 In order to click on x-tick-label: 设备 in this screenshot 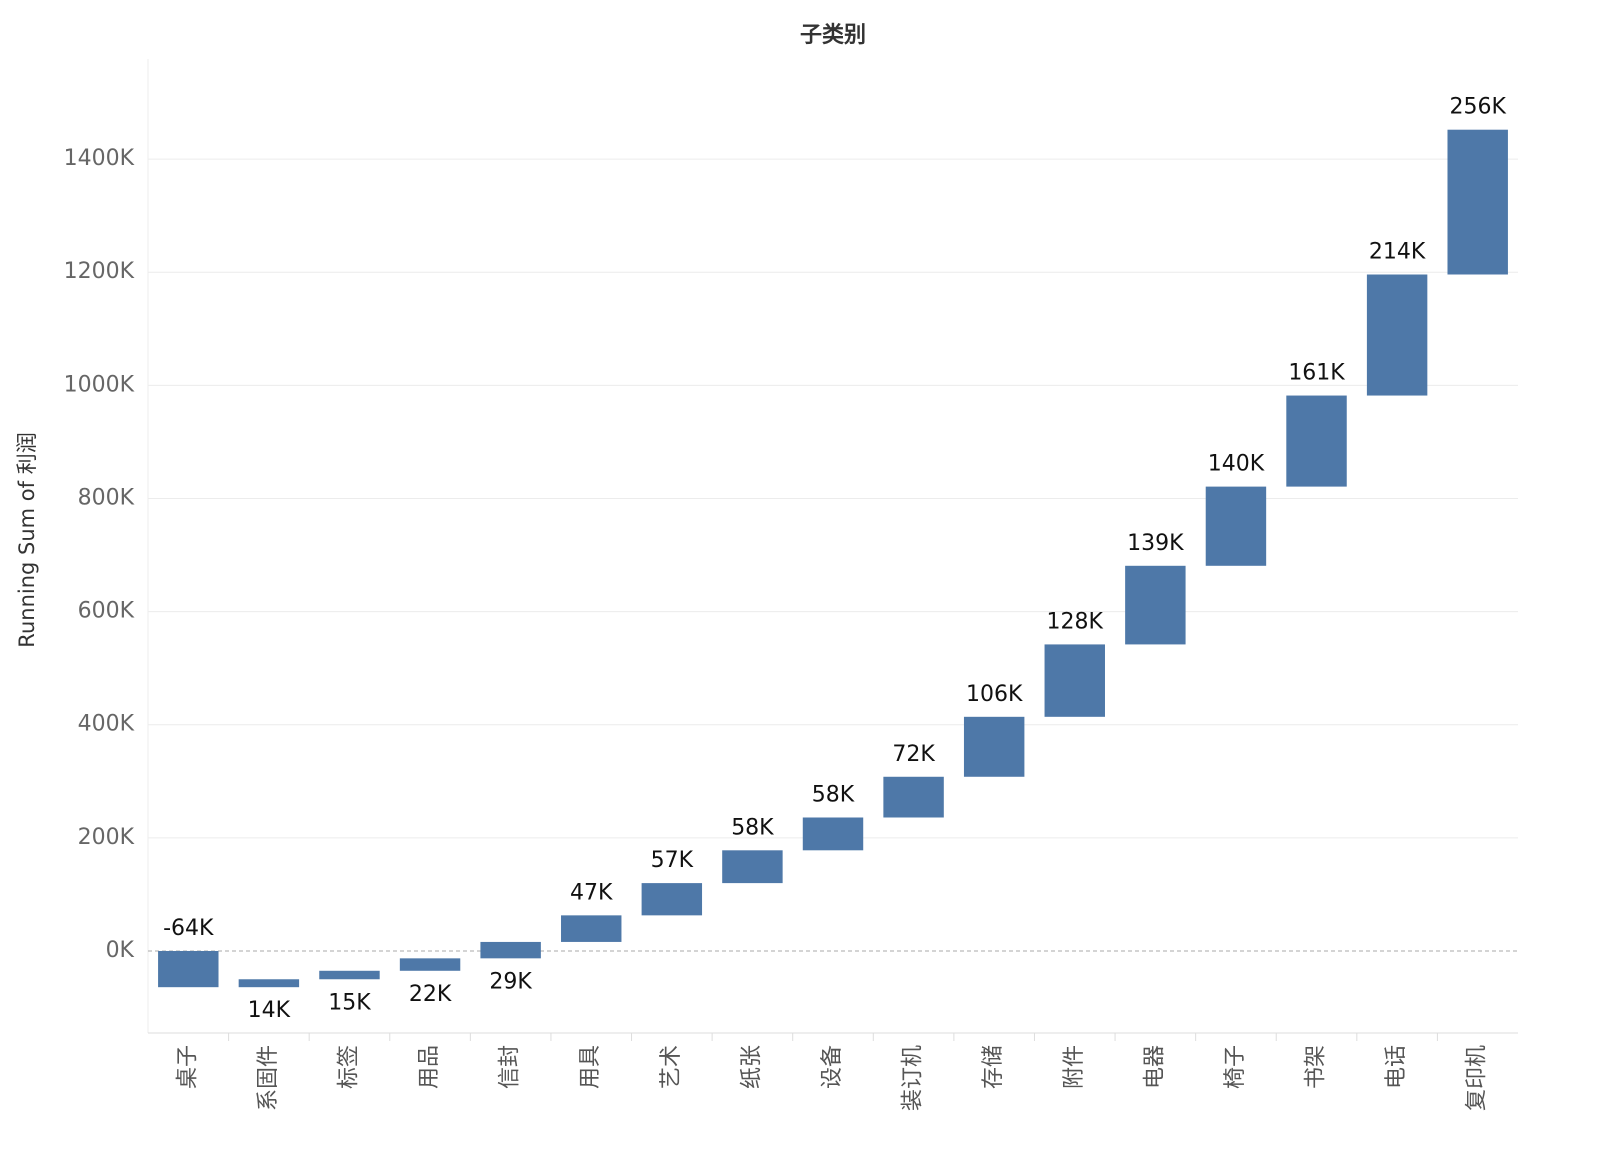, I will do `click(832, 1067)`.